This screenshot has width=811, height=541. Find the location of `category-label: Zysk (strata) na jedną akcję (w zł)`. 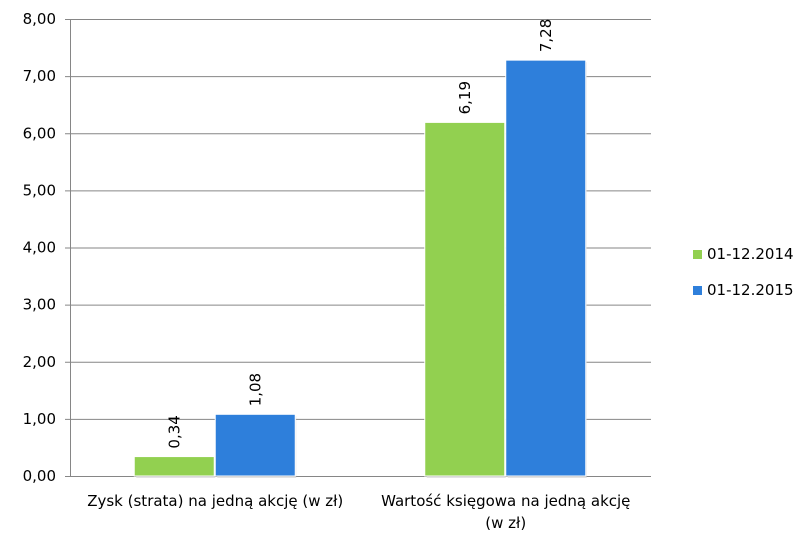

category-label: Zysk (strata) na jedną akcję (w zł) is located at coordinates (215, 501).